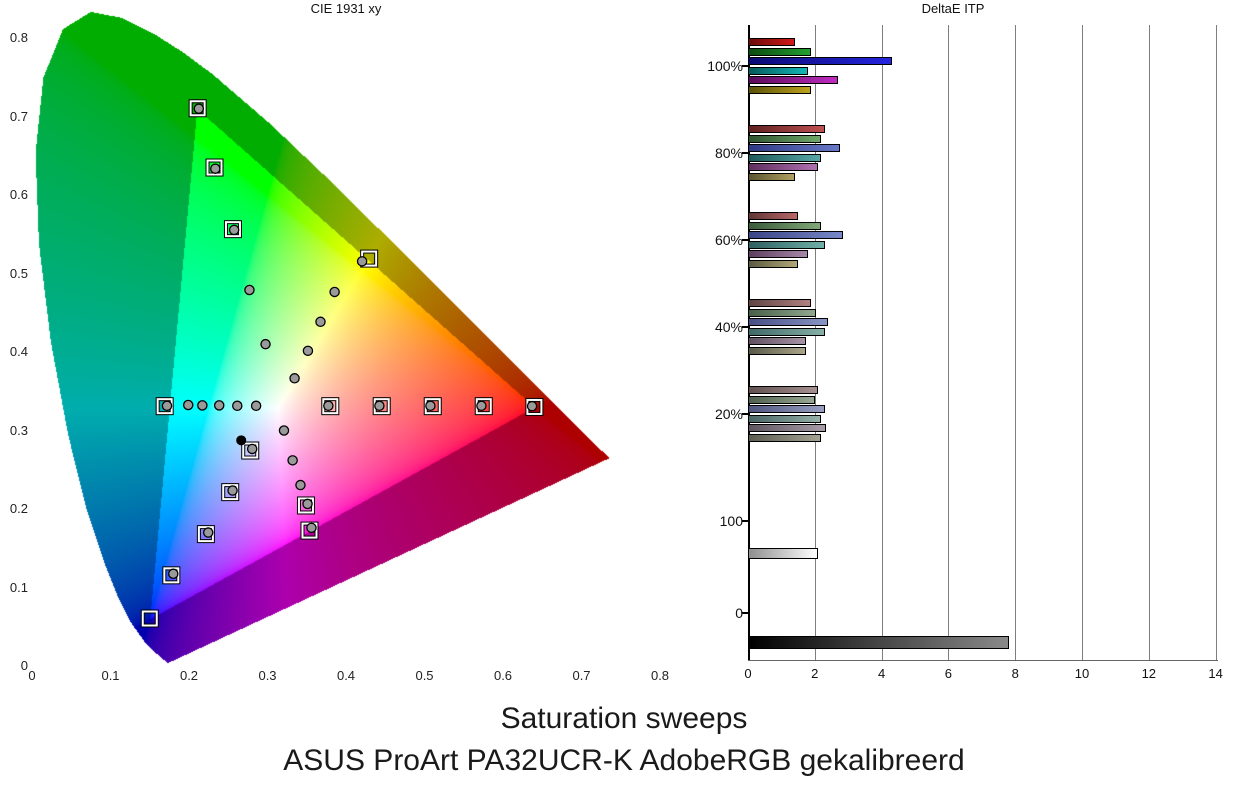 This screenshot has height=793, width=1248. I want to click on bar-80pct-cyan, so click(785, 157).